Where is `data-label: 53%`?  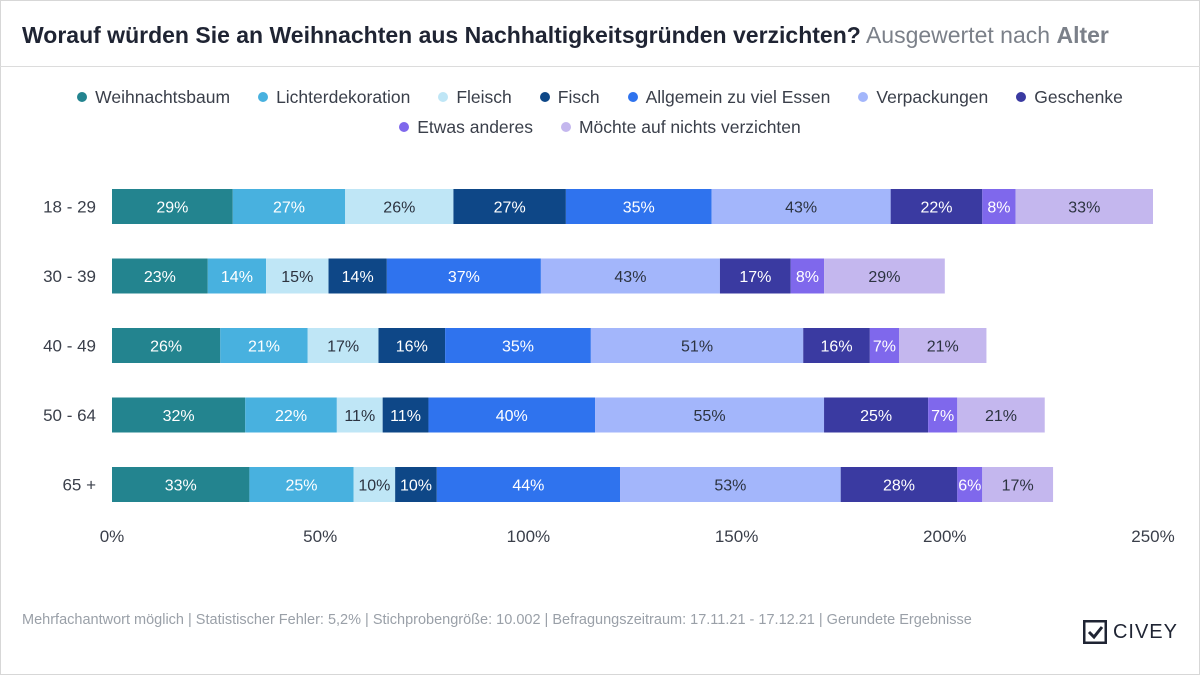
data-label: 53% is located at coordinates (730, 486).